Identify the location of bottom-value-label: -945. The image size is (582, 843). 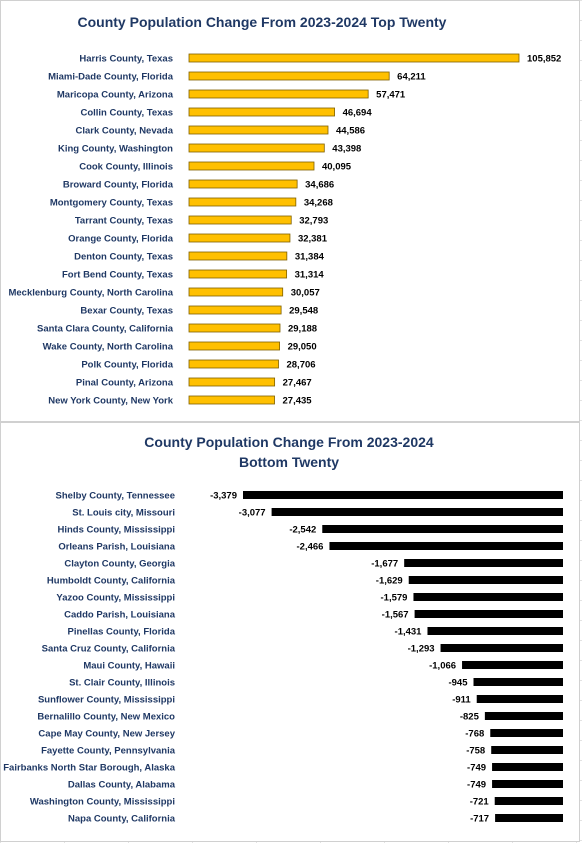
(458, 683).